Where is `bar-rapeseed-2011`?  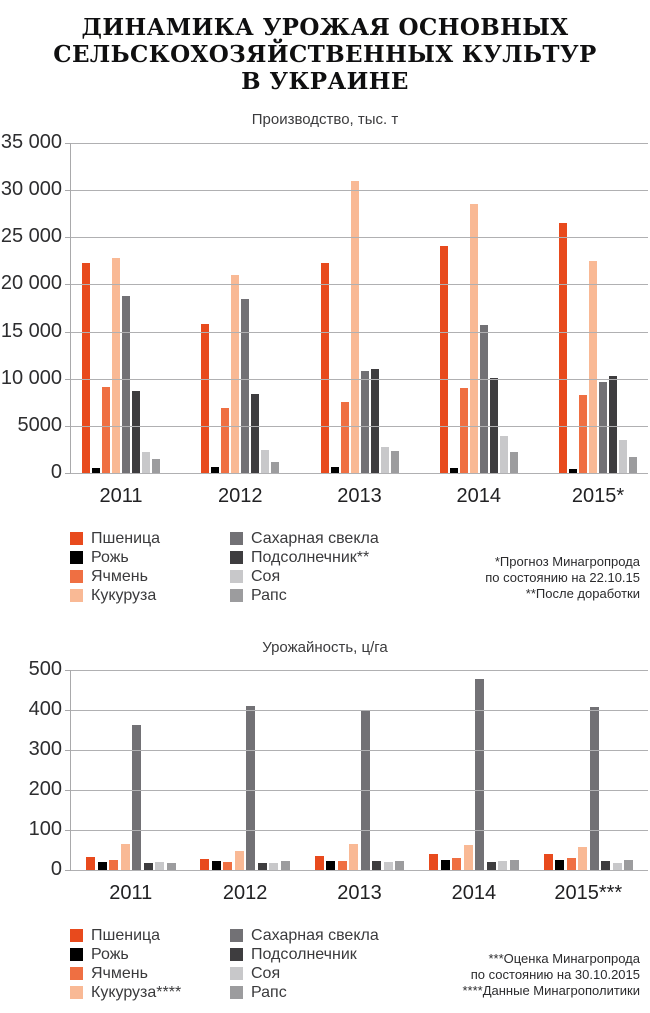 bar-rapeseed-2011 is located at coordinates (171, 866).